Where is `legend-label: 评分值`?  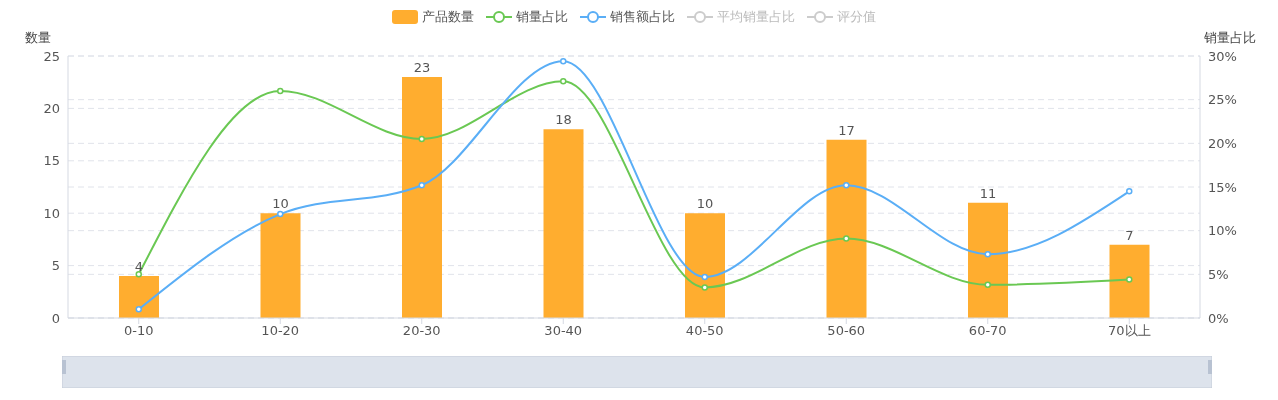
legend-label: 评分值 is located at coordinates (856, 17).